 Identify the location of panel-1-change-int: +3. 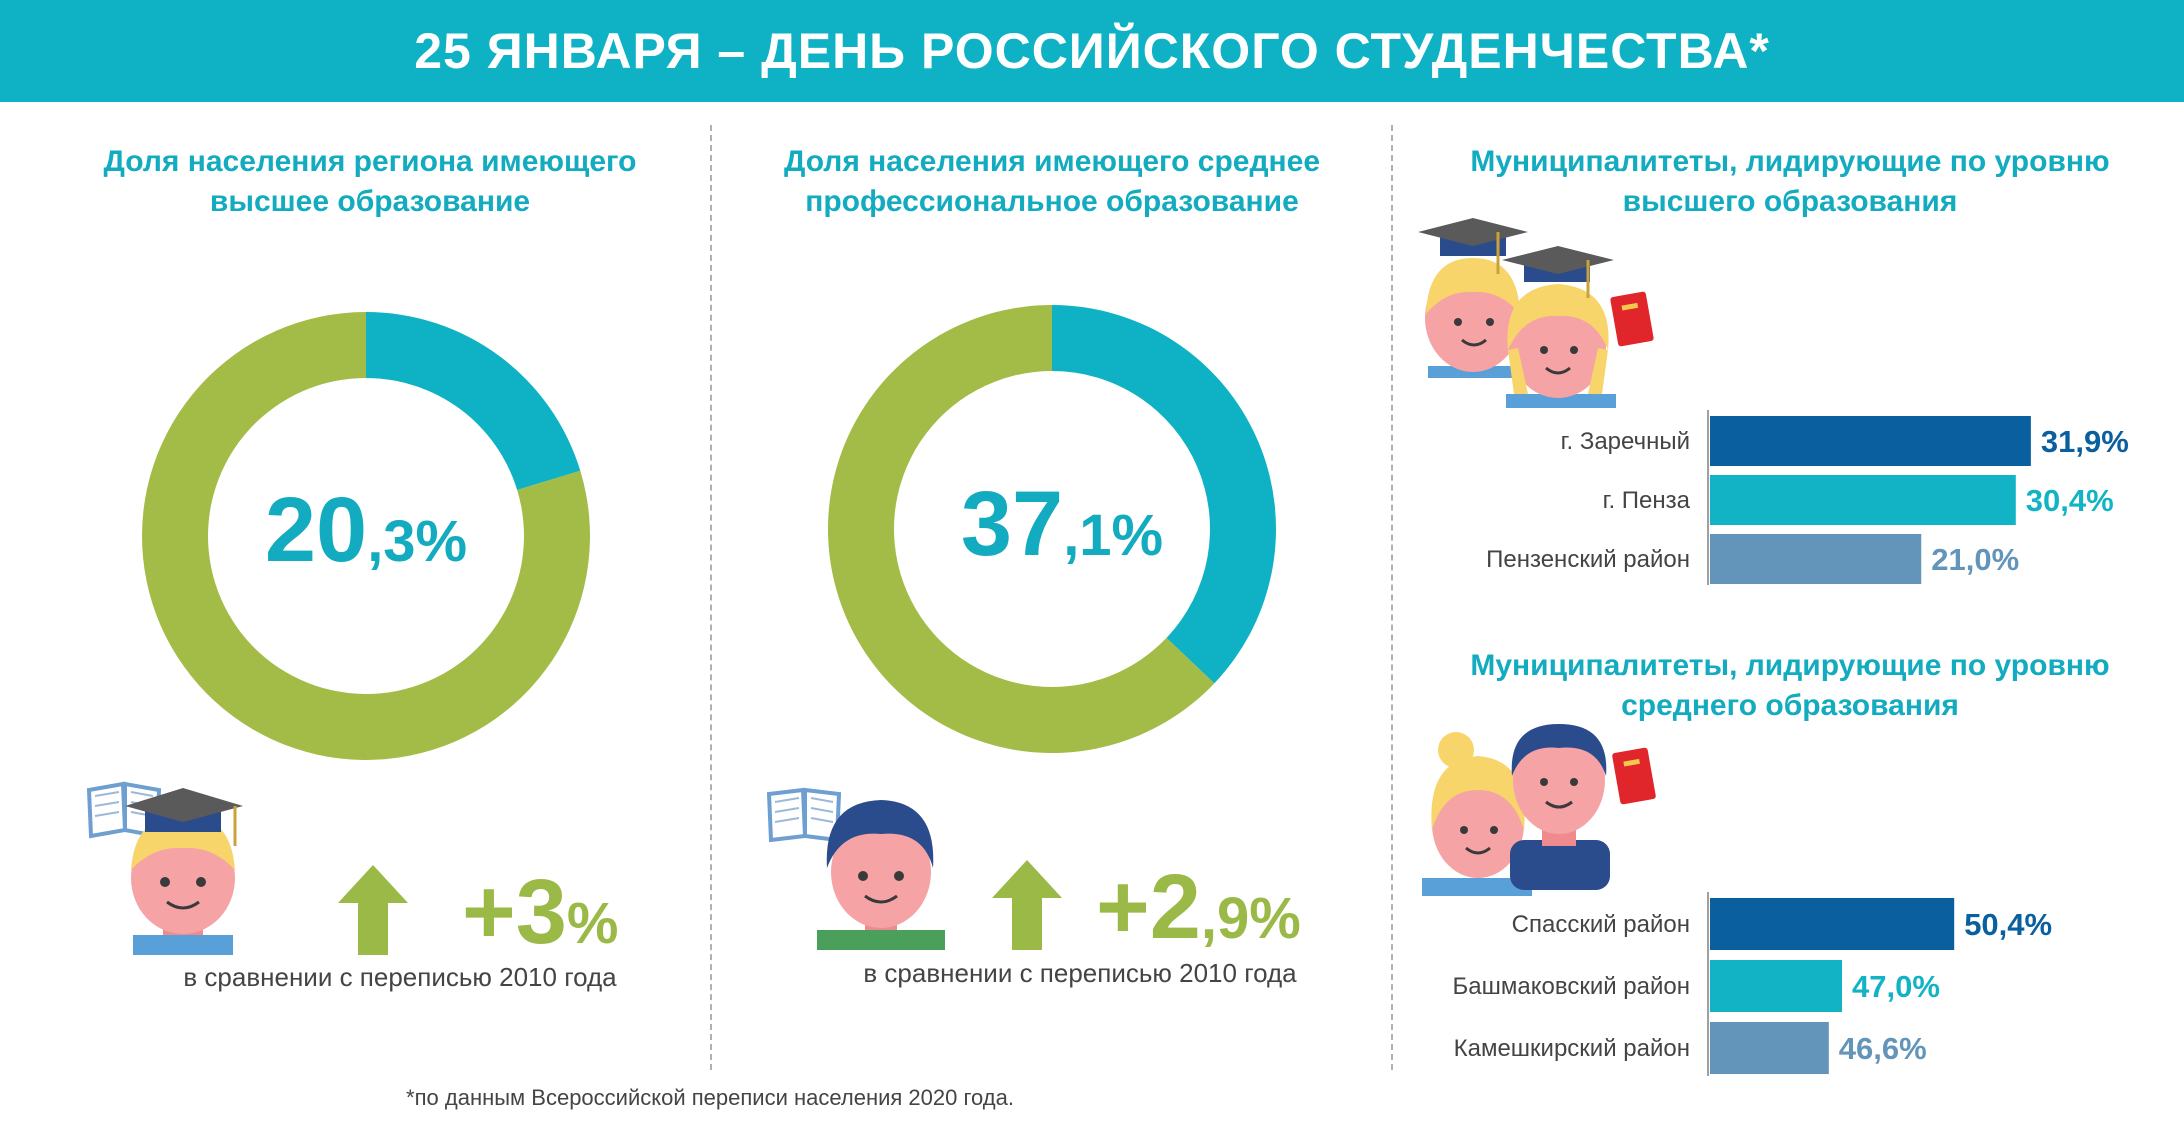
(514, 912).